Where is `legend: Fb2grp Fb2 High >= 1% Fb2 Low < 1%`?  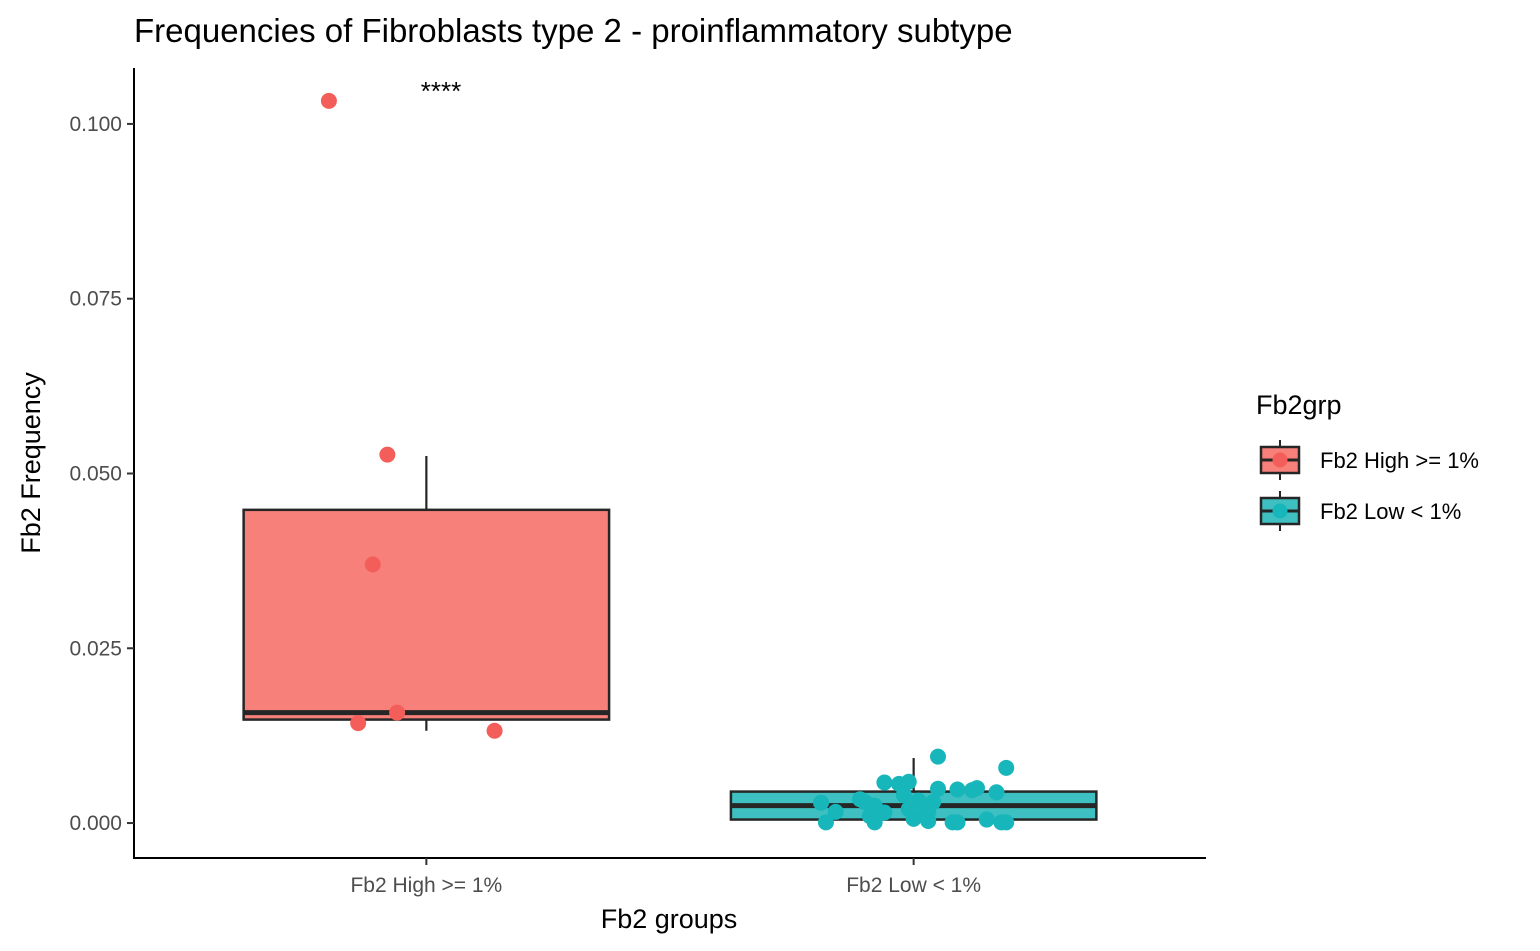 legend: Fb2grp Fb2 High >= 1% Fb2 Low < 1% is located at coordinates (1367, 460).